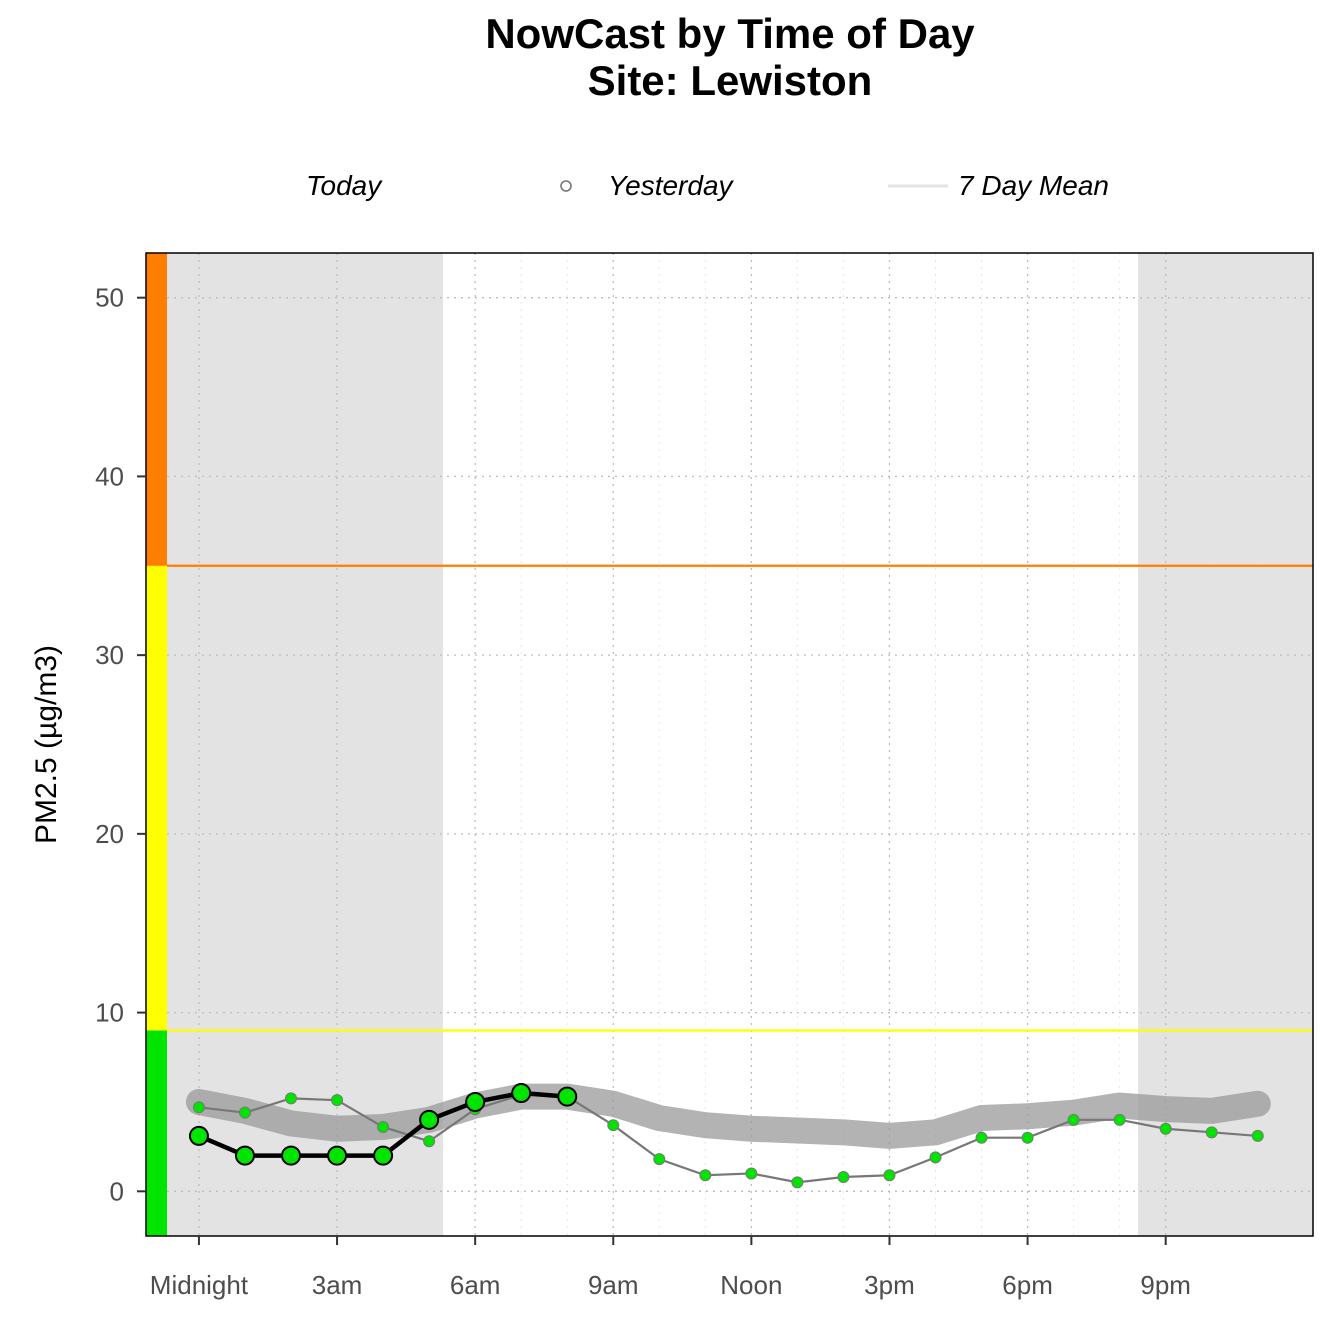 This screenshot has width=1344, height=1344. Describe the element at coordinates (109, 476) in the screenshot. I see `y-tick-label: 40` at that location.